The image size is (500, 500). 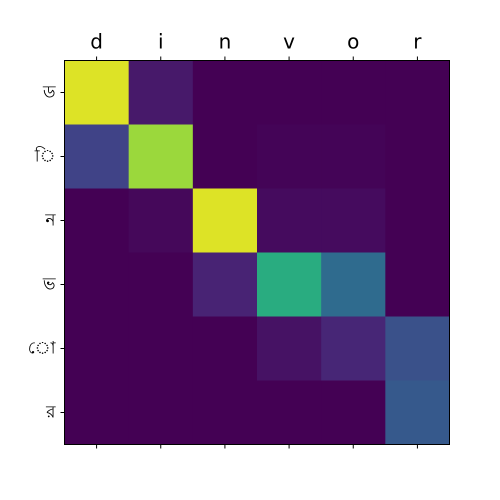 What do you see at coordinates (96, 42) in the screenshot?
I see `x-tick-label: d` at bounding box center [96, 42].